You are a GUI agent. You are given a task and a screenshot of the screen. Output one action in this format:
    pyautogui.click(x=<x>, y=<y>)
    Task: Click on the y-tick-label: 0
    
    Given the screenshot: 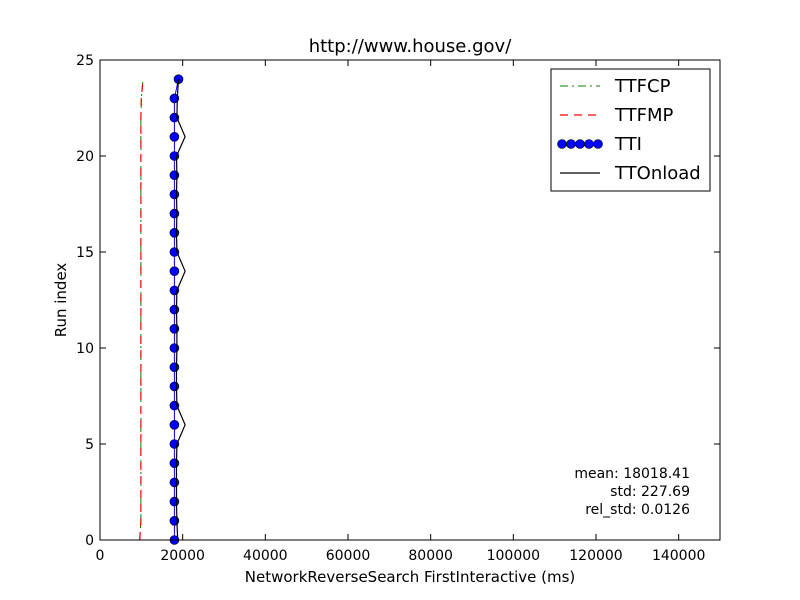 What is the action you would take?
    pyautogui.click(x=89, y=541)
    